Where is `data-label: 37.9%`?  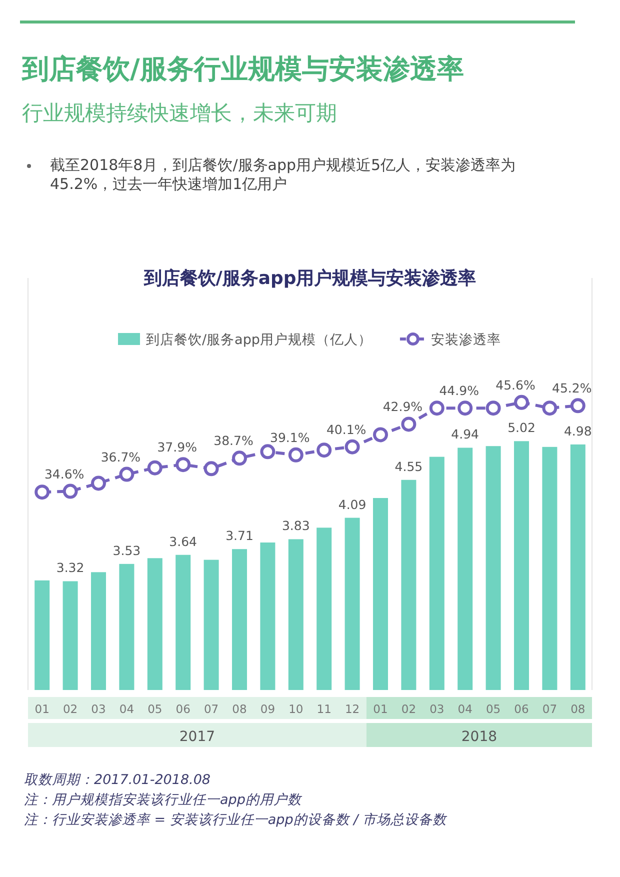
data-label: 37.9% is located at coordinates (177, 447).